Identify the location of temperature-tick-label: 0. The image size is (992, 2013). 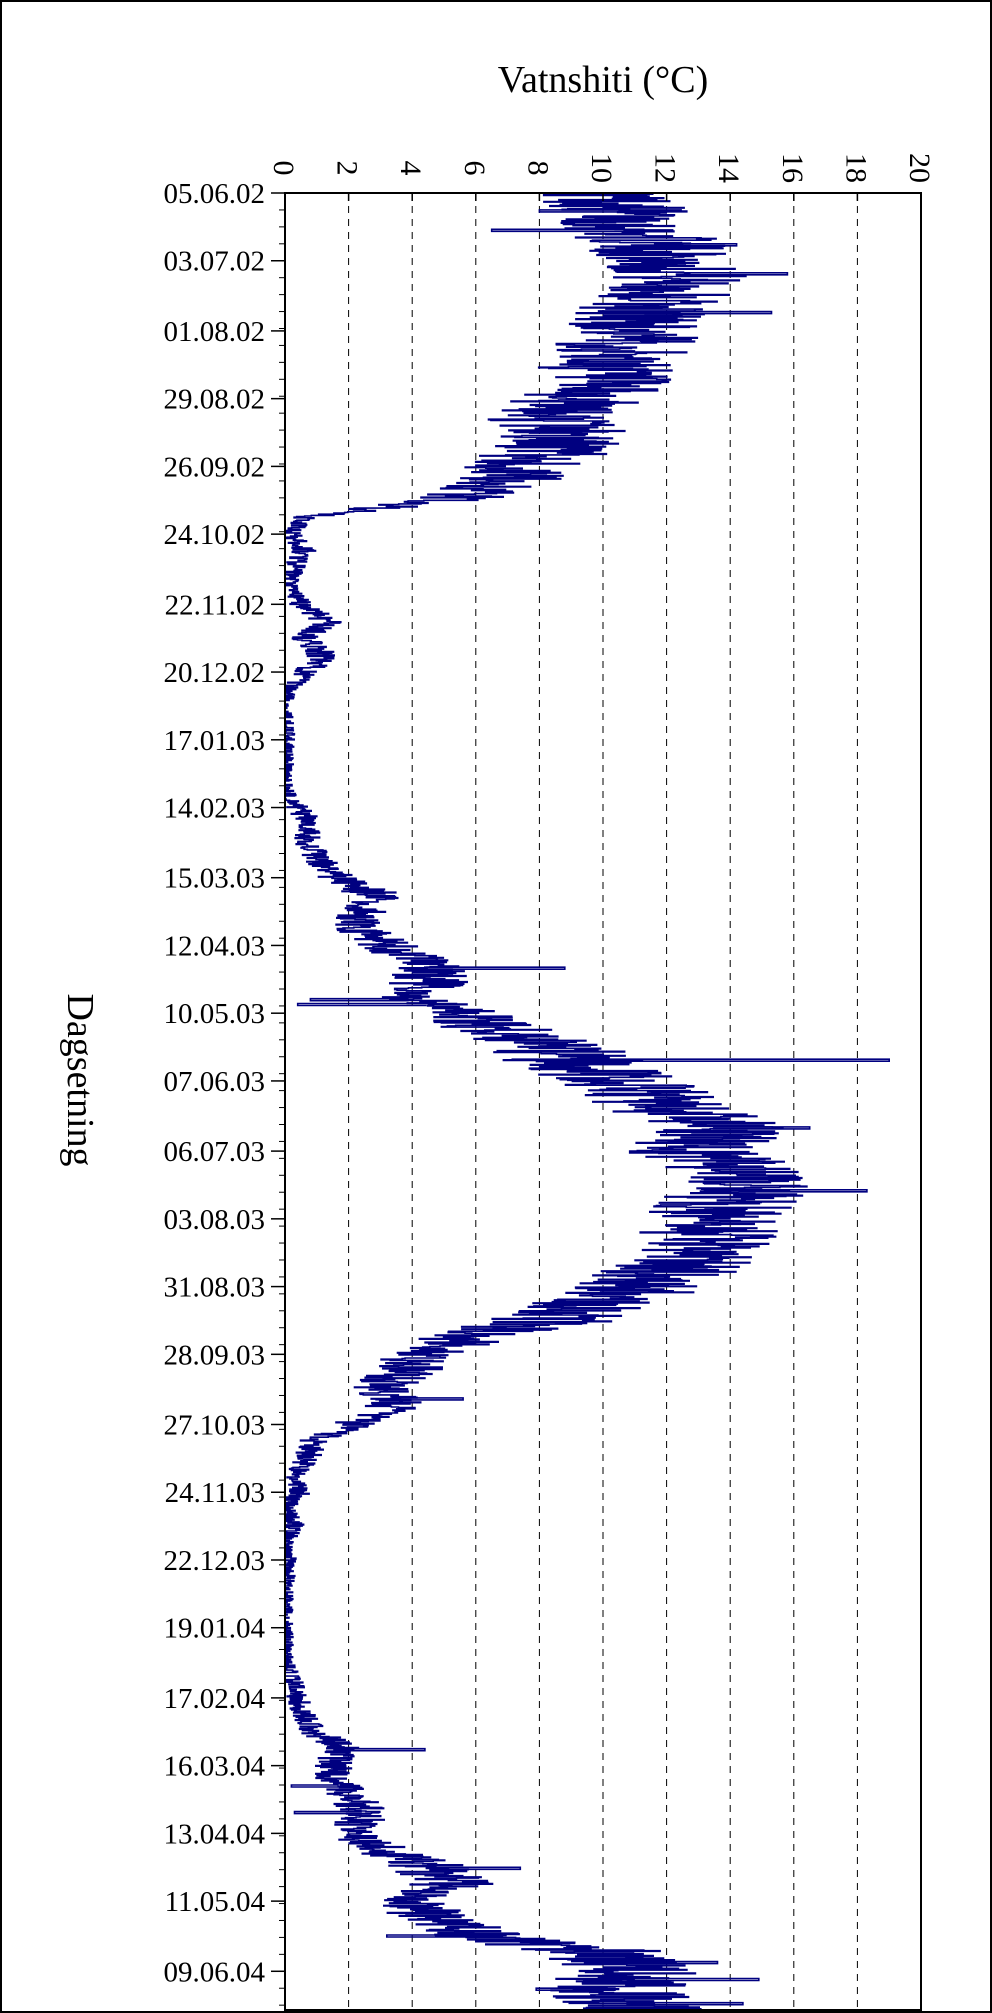
(283, 168).